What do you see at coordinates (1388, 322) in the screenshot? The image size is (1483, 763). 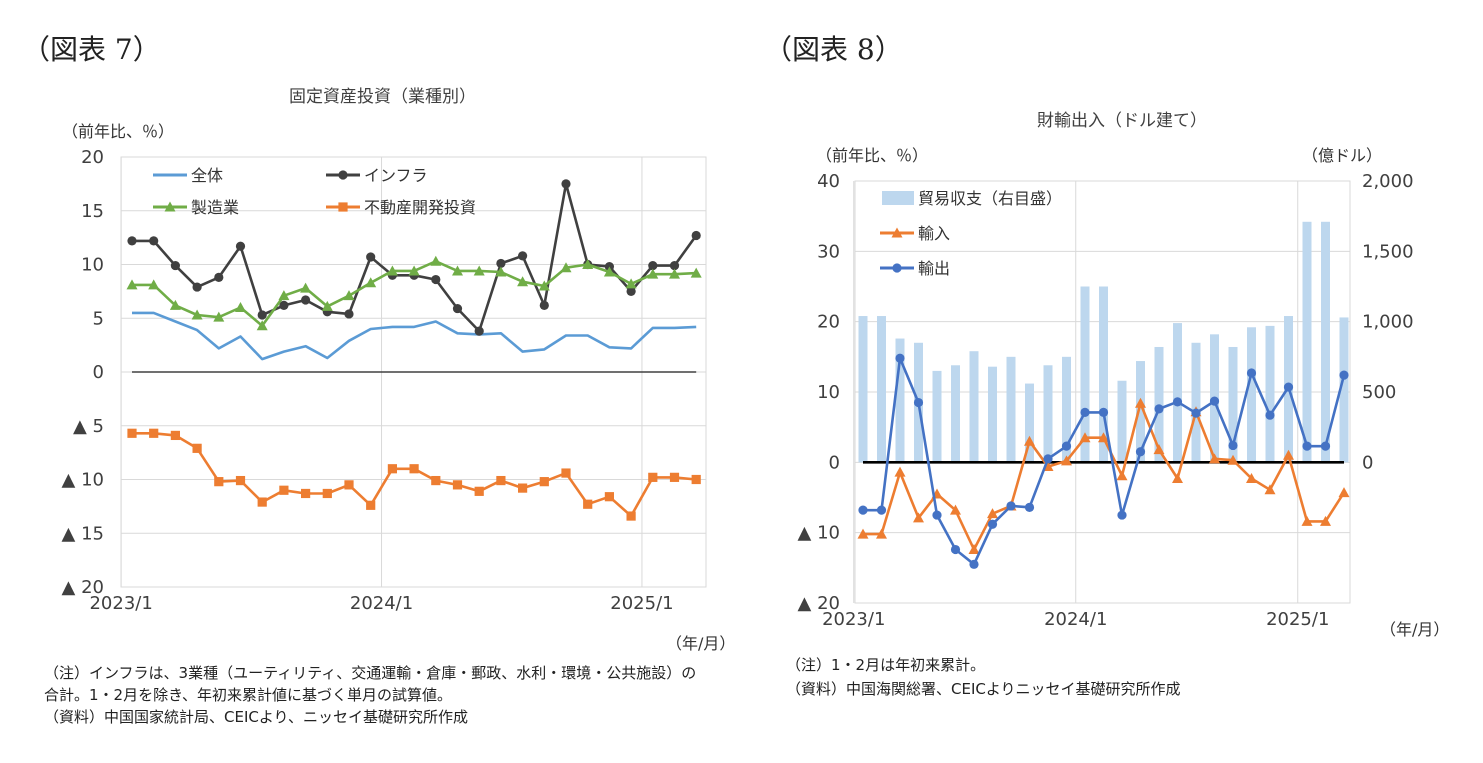 I see `chart-2-y2-tick-label: 1,000` at bounding box center [1388, 322].